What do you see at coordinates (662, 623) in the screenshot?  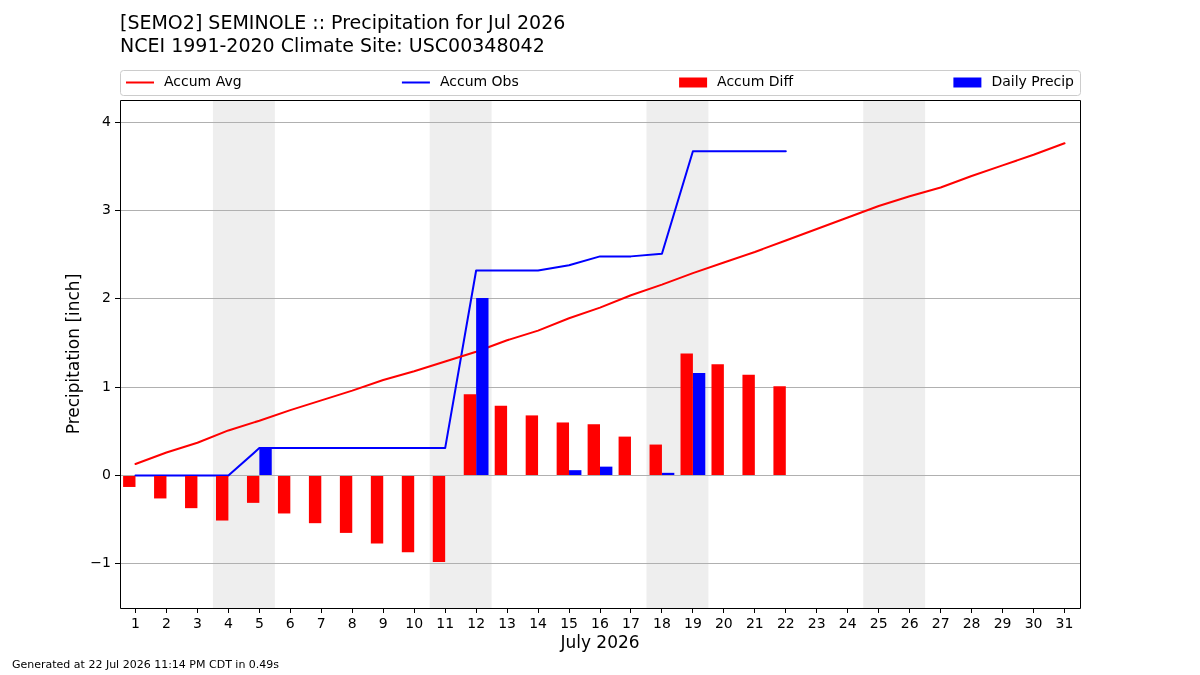 I see `x-tick-label: 18` at bounding box center [662, 623].